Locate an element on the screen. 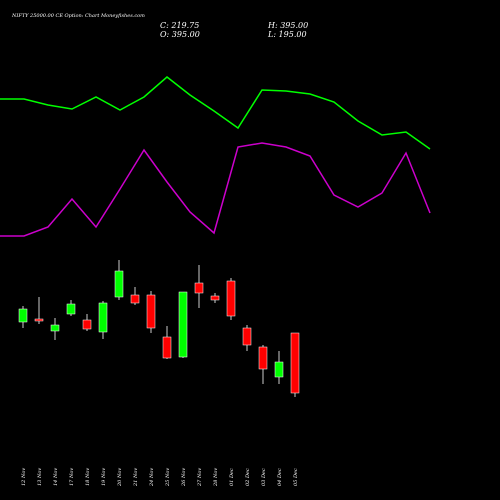 The width and height of the screenshot is (500, 500). x-tick-label: 27 Nov is located at coordinates (200, 477).